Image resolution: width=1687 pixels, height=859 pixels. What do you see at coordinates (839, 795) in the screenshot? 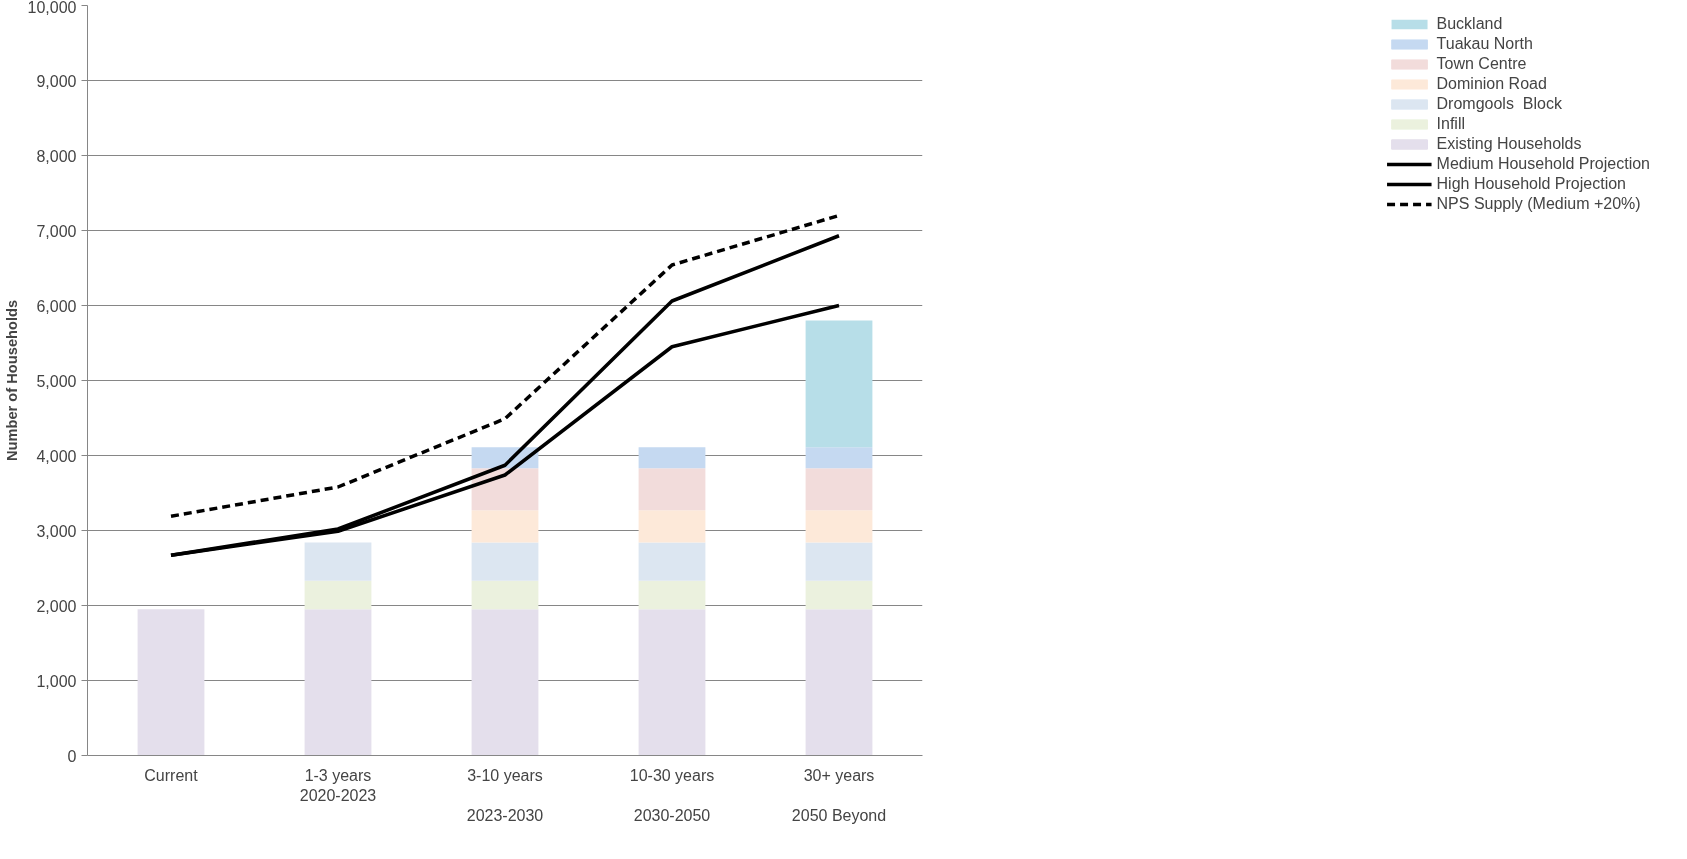
I see `category-label: 30+ years 2050 Beyond` at bounding box center [839, 795].